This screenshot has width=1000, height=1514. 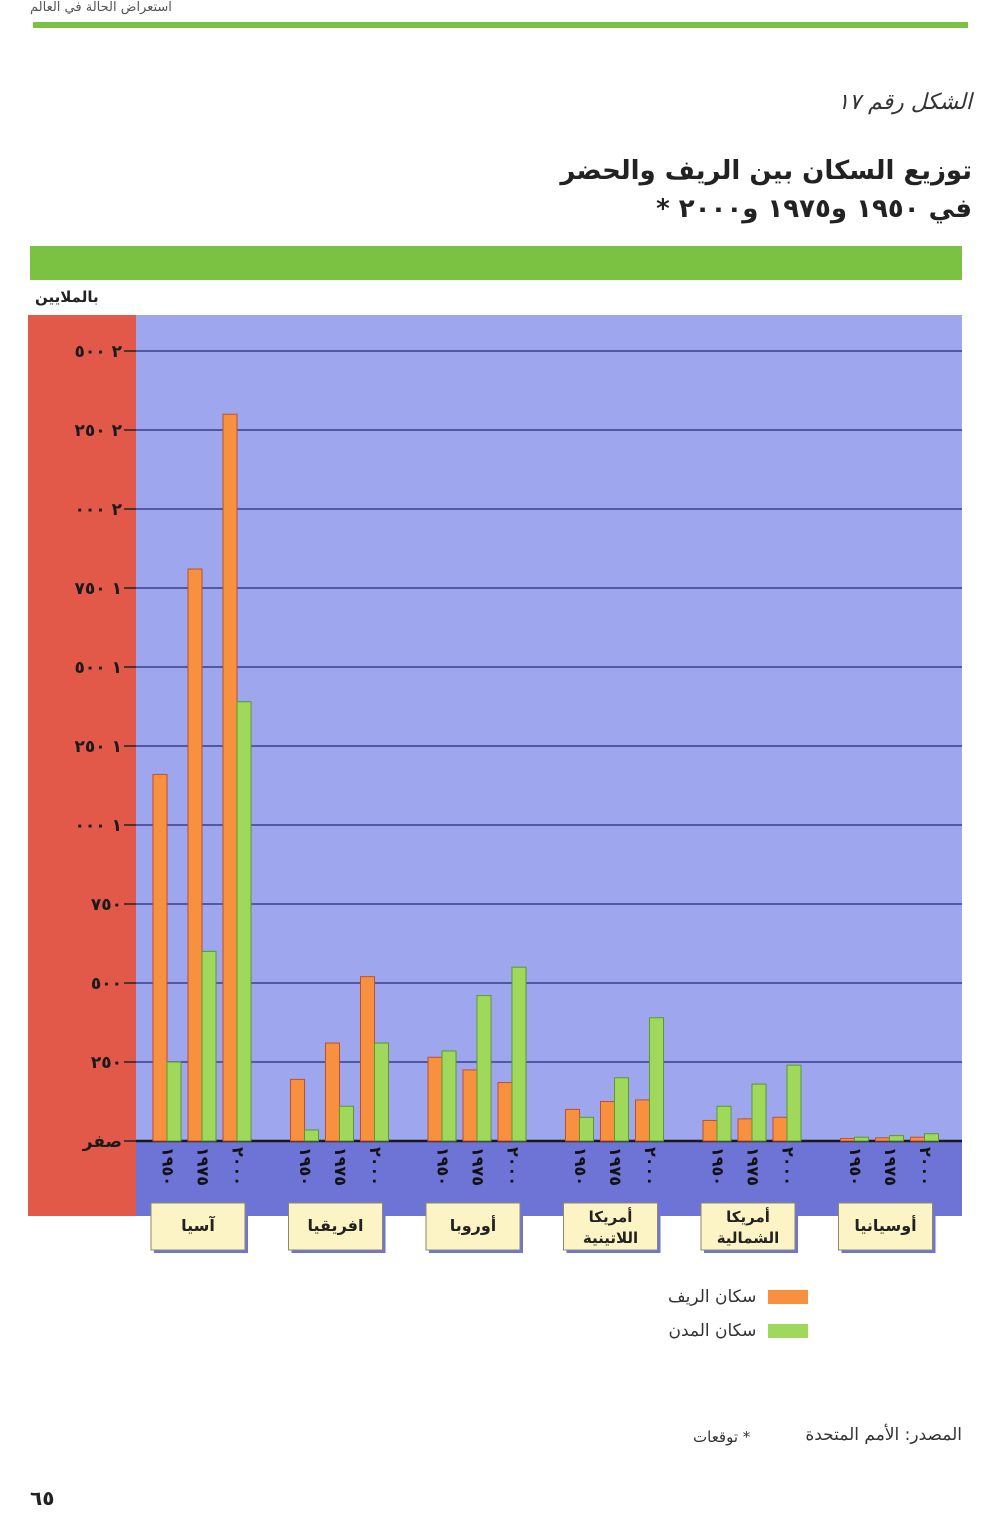 I want to click on y-tick-label: ٢٥٠, so click(x=106, y=1063).